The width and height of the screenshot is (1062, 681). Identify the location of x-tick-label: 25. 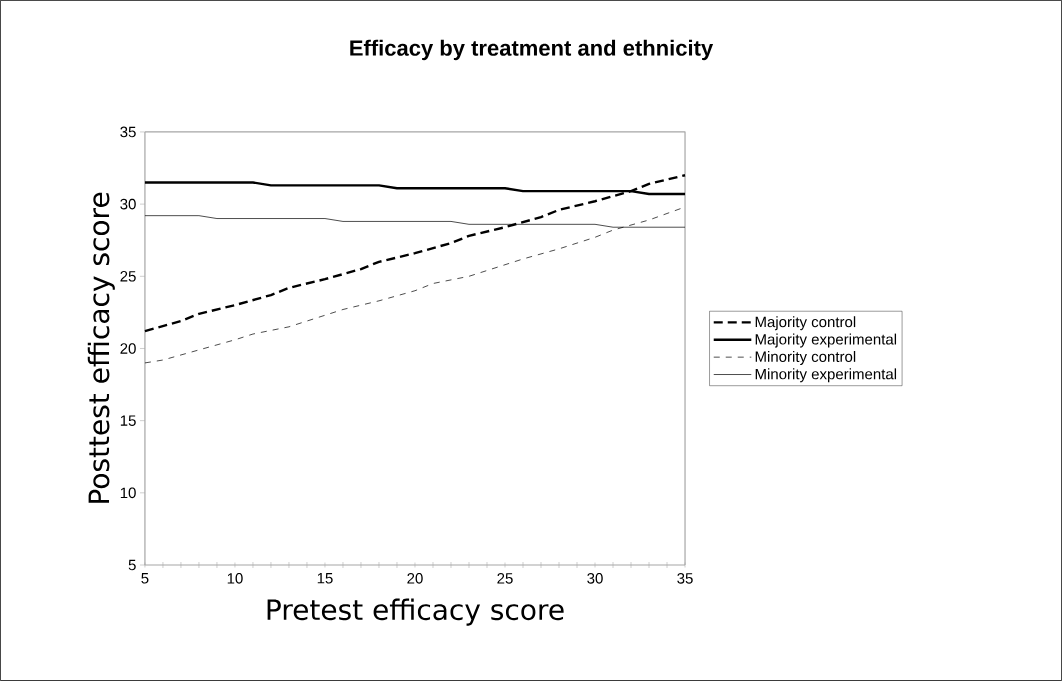
(505, 578).